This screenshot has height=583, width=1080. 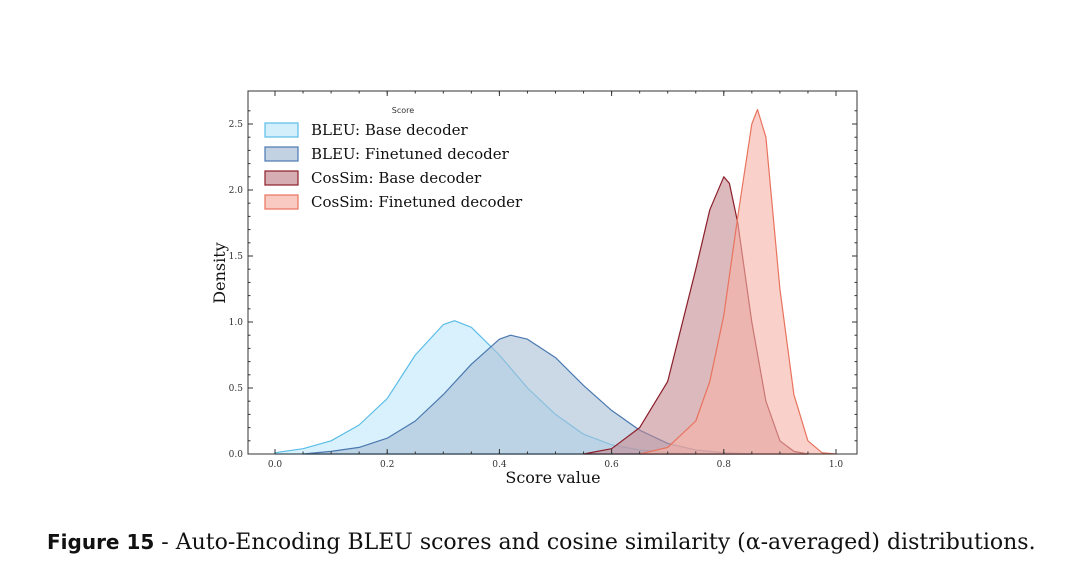 I want to click on figure-label: Figure 15, so click(x=101, y=542).